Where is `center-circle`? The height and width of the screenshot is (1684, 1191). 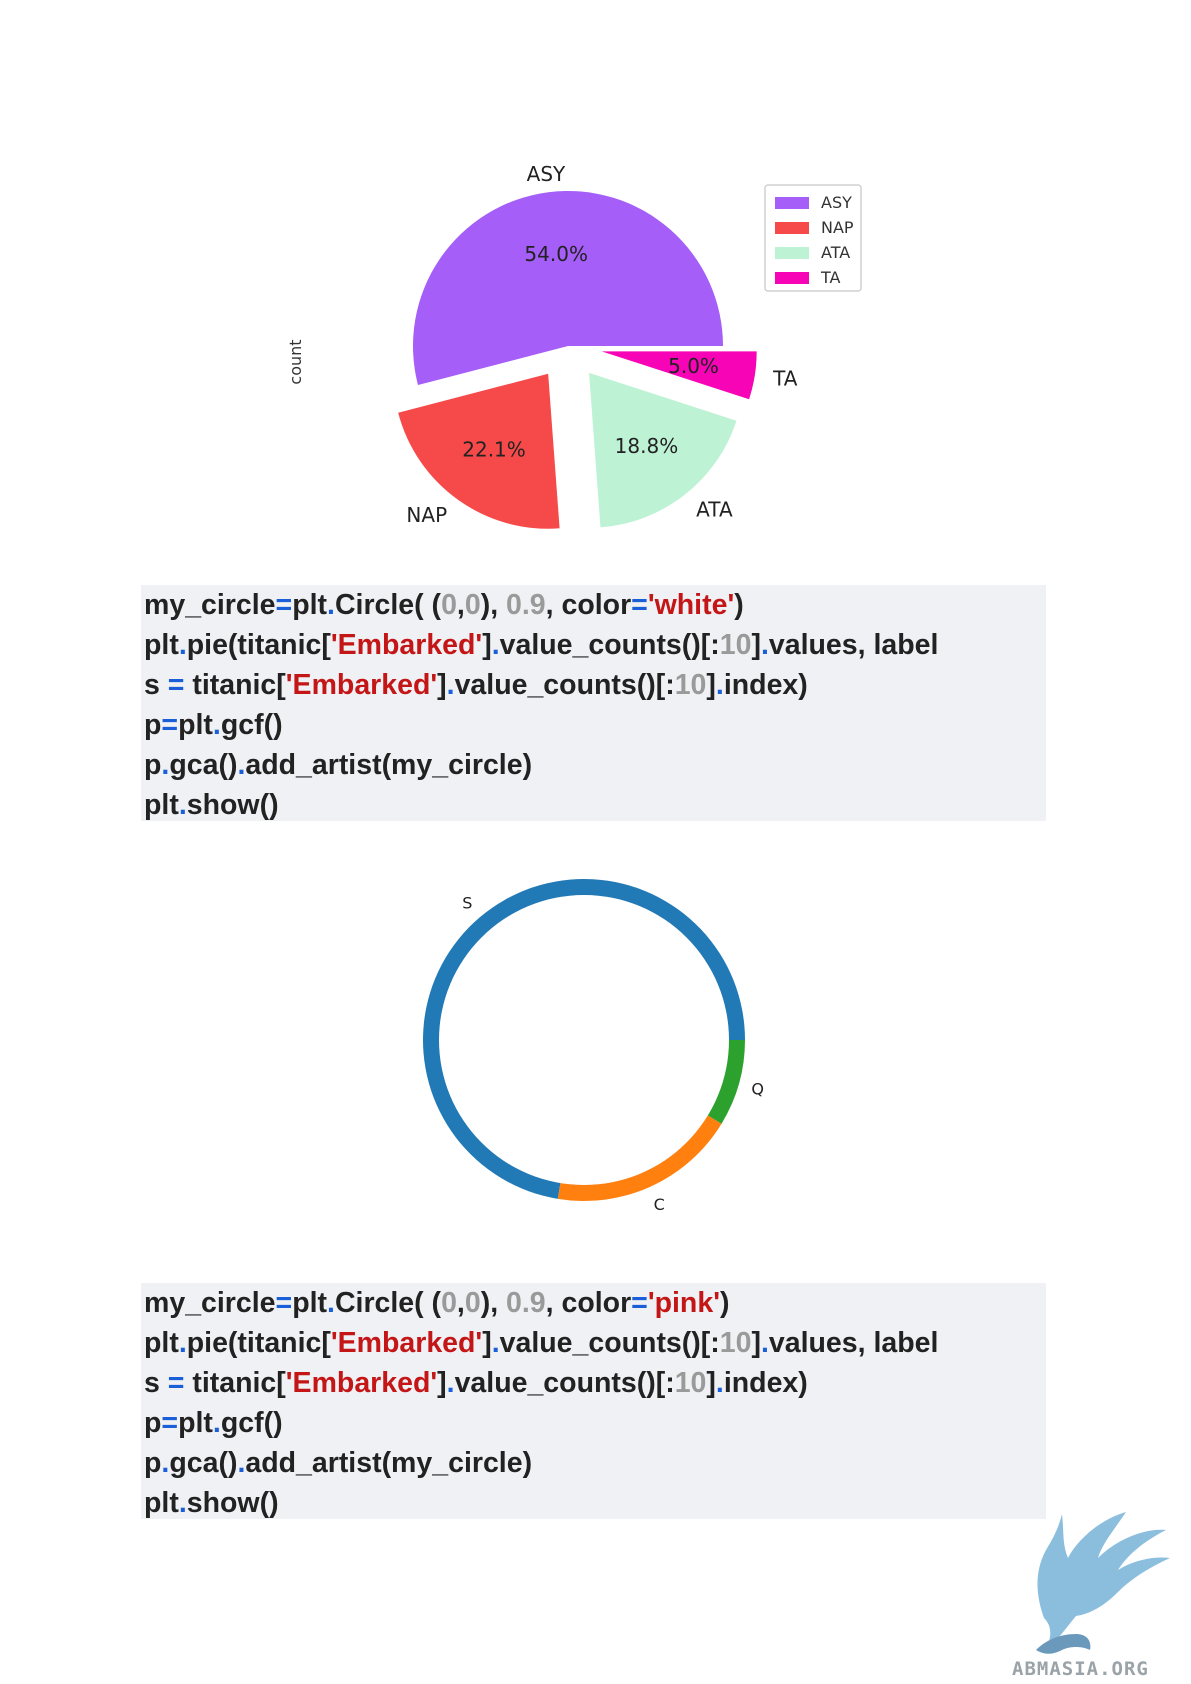 center-circle is located at coordinates (584, 1040).